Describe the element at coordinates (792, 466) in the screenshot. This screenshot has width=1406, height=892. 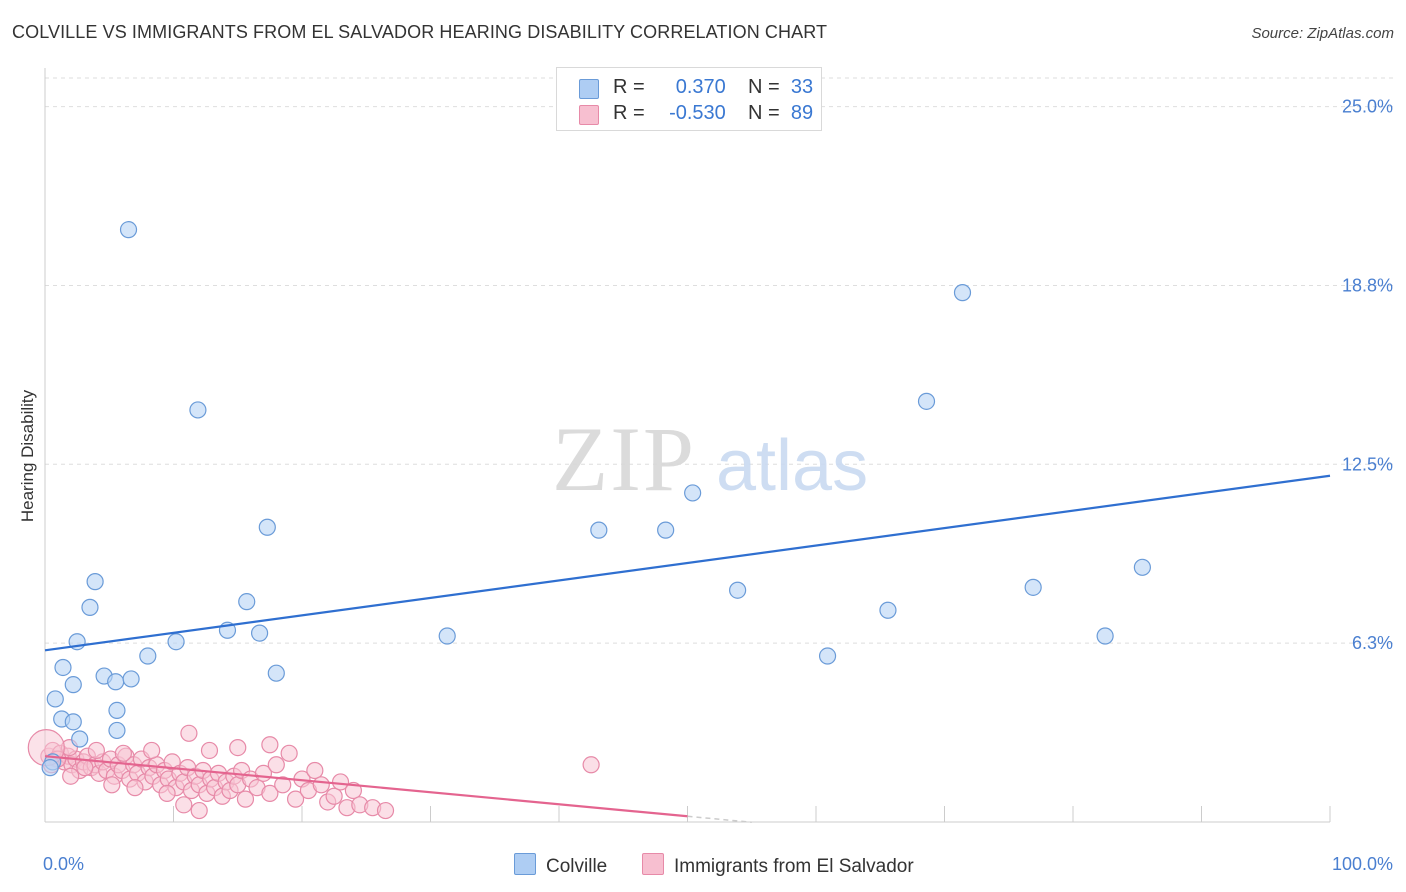
I see `watermark-atlas: atlas` at that location.